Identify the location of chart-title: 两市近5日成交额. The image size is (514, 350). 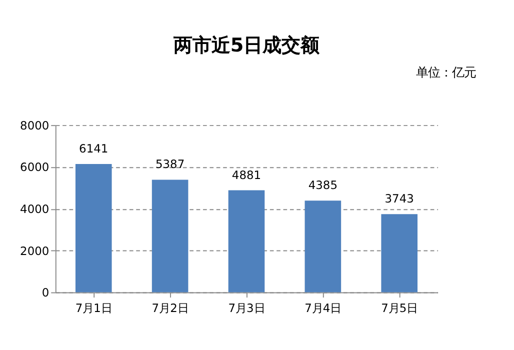
(246, 45).